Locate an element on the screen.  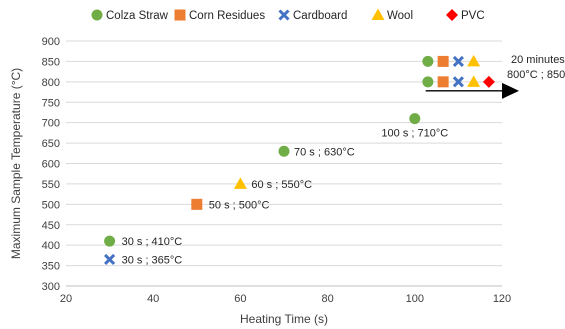
legend-marker-corn-residues is located at coordinates (180, 15).